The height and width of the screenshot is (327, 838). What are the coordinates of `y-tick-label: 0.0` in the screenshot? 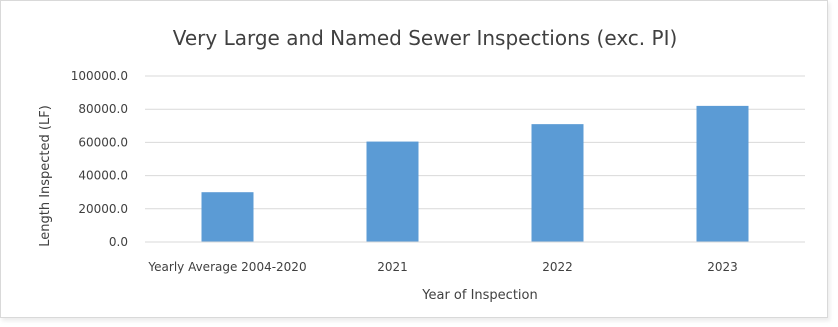 It's located at (118, 242).